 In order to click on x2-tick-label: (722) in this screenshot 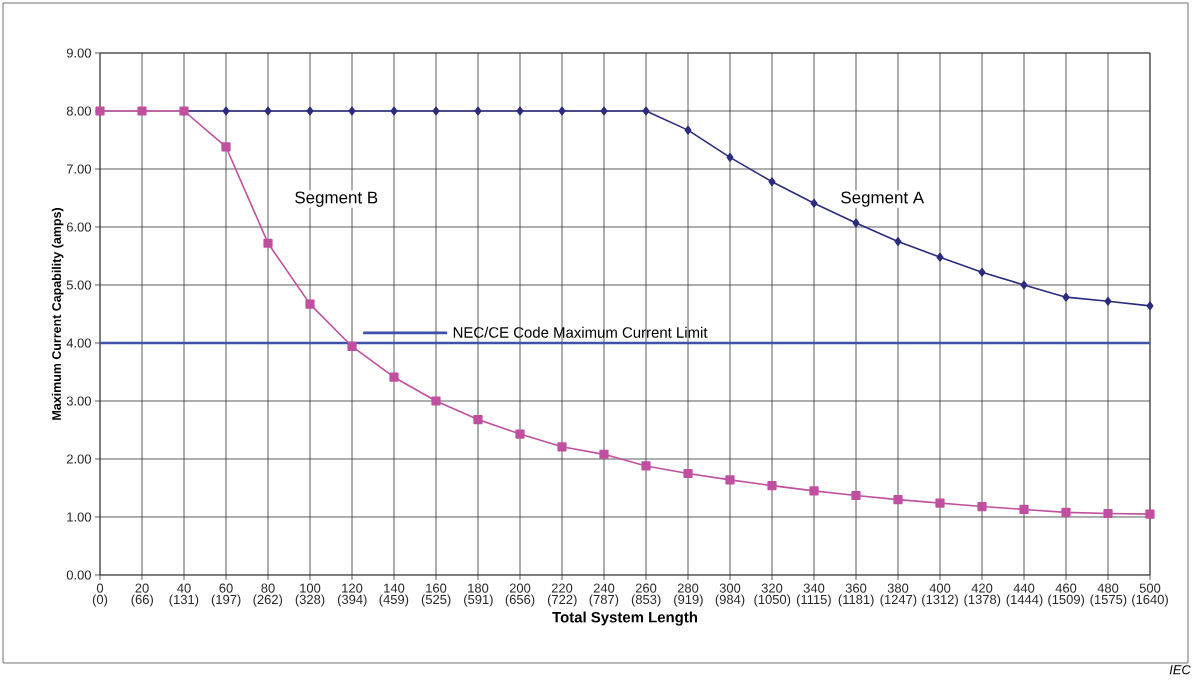, I will do `click(562, 600)`.